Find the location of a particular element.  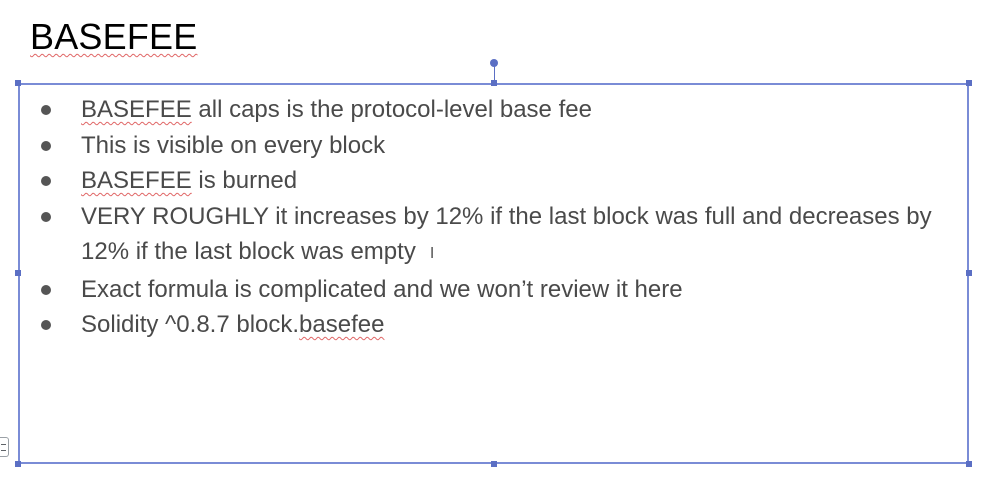

list-item: This is visible on every block is located at coordinates (501, 146).